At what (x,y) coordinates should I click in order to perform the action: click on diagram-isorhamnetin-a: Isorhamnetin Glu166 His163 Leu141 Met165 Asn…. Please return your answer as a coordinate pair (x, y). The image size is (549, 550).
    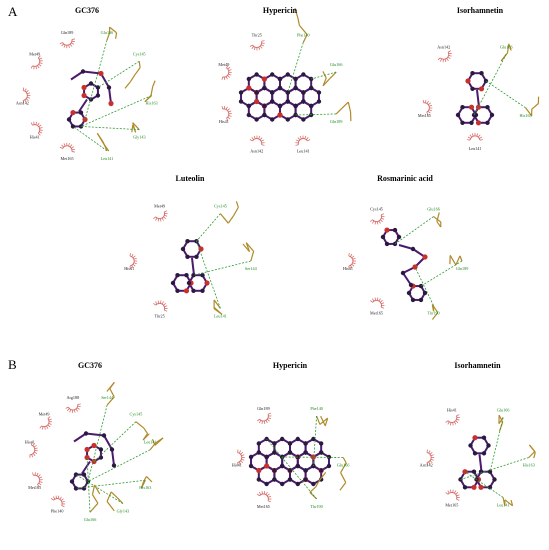
    Looking at the image, I should click on (475, 87).